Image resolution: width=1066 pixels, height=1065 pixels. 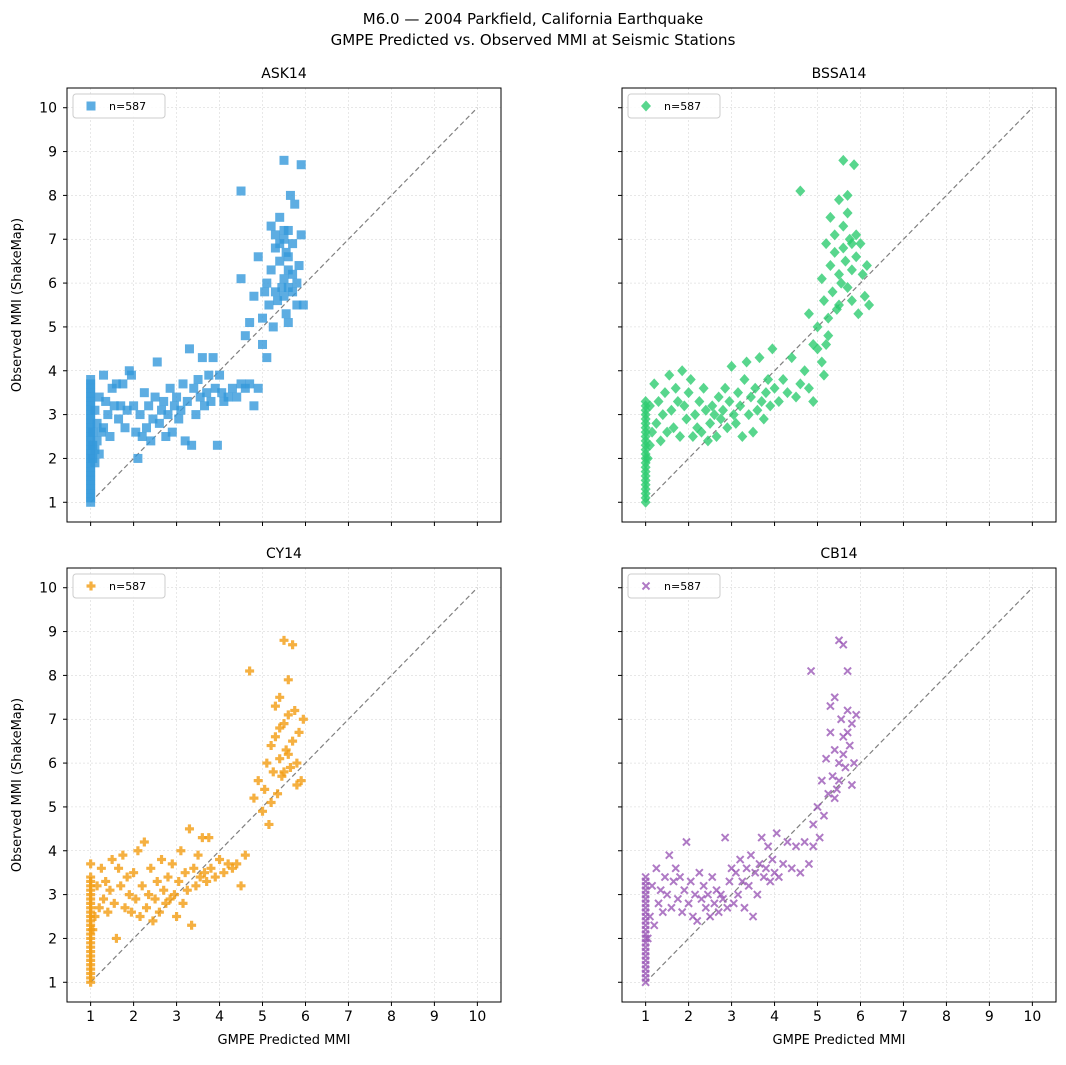 I want to click on y-tick-label: 2, so click(x=52, y=459).